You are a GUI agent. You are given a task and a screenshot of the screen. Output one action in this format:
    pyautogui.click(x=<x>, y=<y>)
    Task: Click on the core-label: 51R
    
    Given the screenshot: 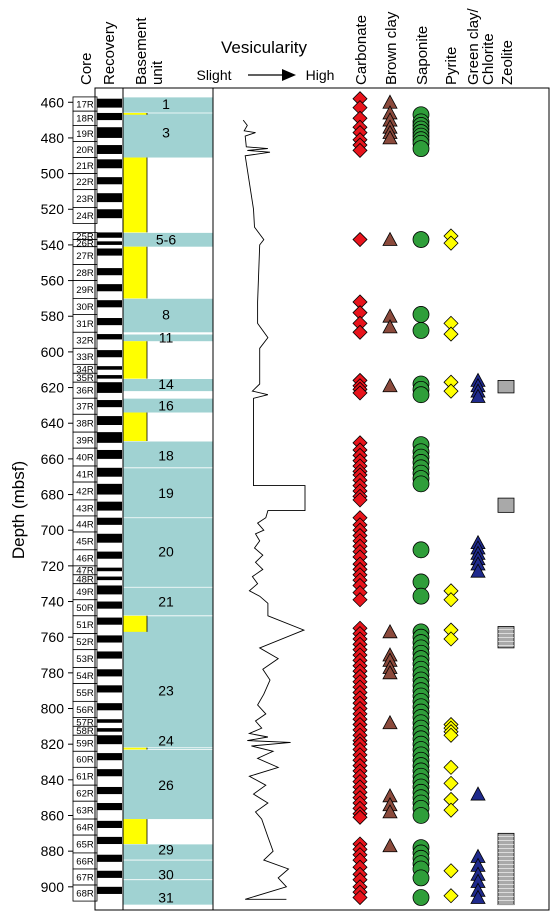 What is the action you would take?
    pyautogui.click(x=85, y=625)
    